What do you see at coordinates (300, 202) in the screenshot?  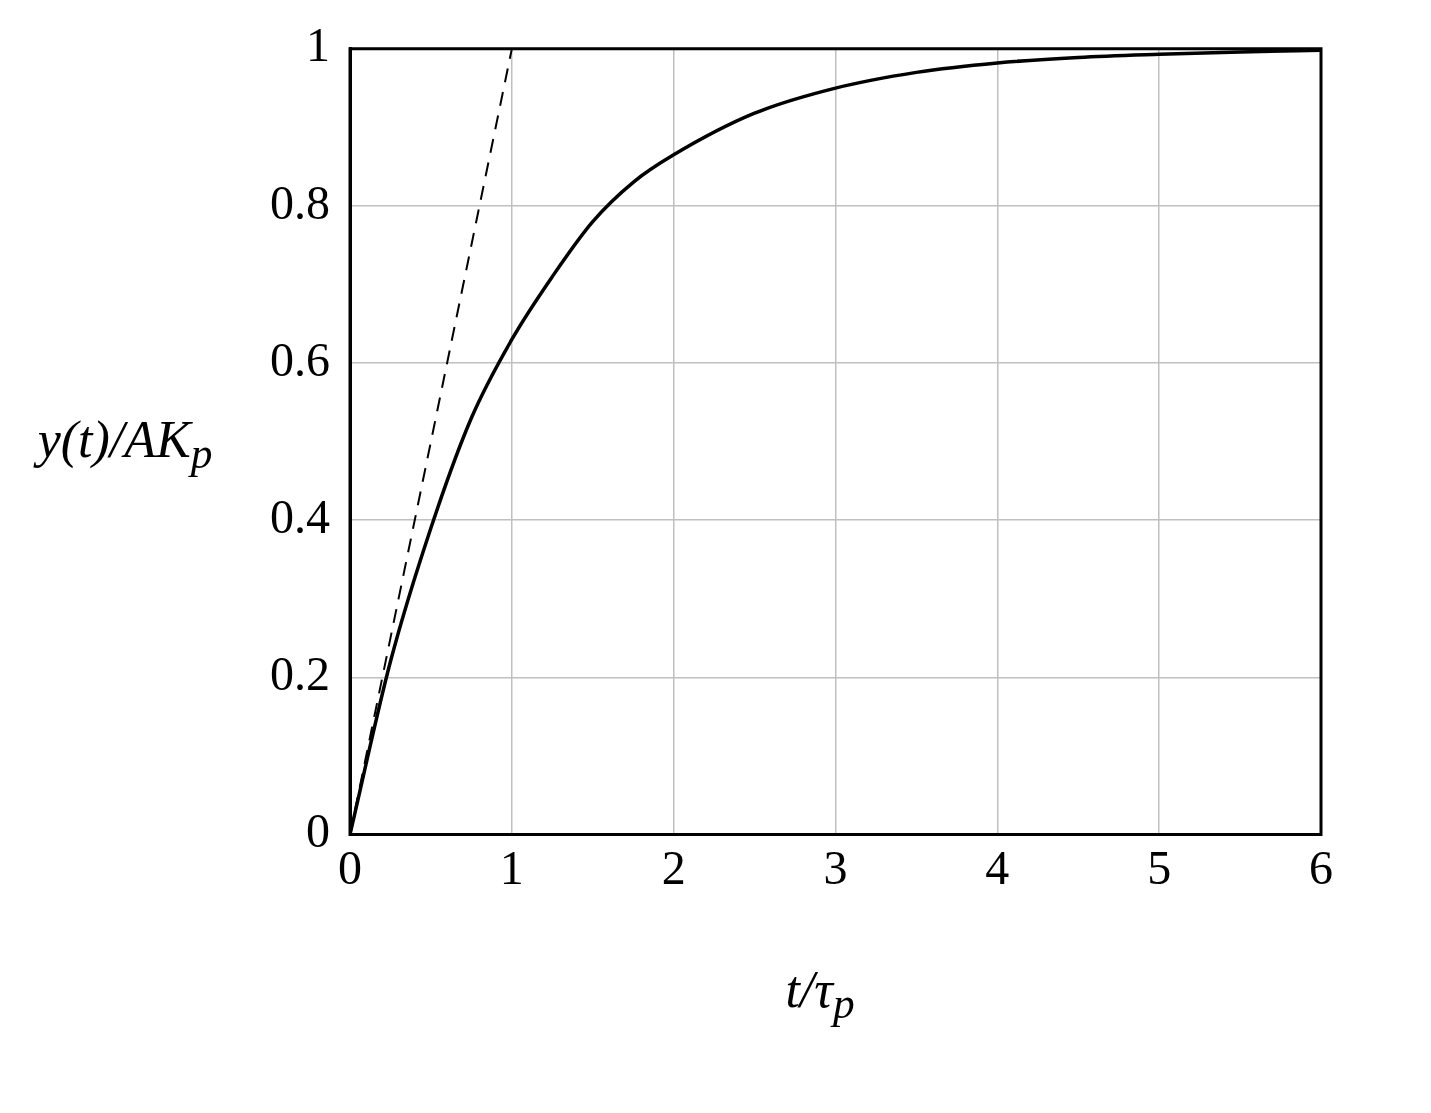 I see `y-tick-label: 0.8` at bounding box center [300, 202].